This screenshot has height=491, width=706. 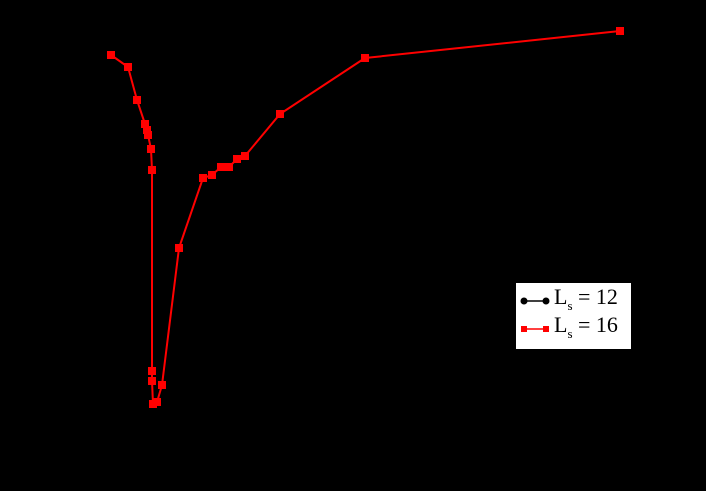 I want to click on legend-item-ls12: Ls = 12, so click(x=569, y=298).